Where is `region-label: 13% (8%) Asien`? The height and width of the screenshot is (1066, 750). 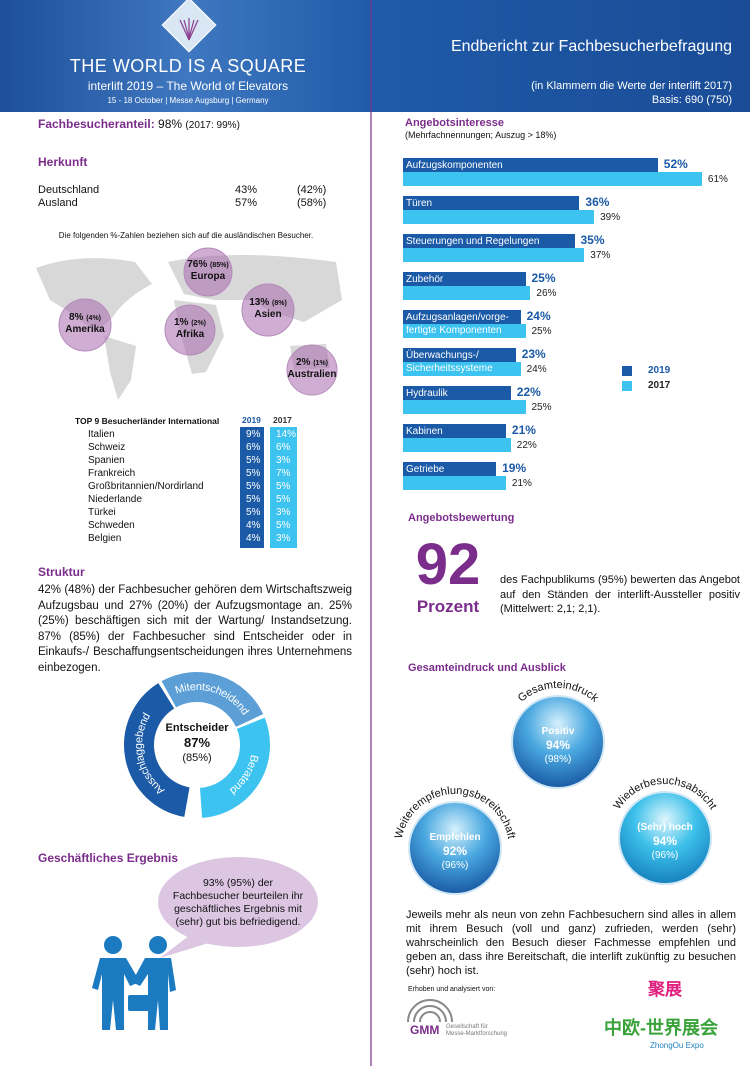
region-label: 13% (8%) Asien is located at coordinates (268, 308).